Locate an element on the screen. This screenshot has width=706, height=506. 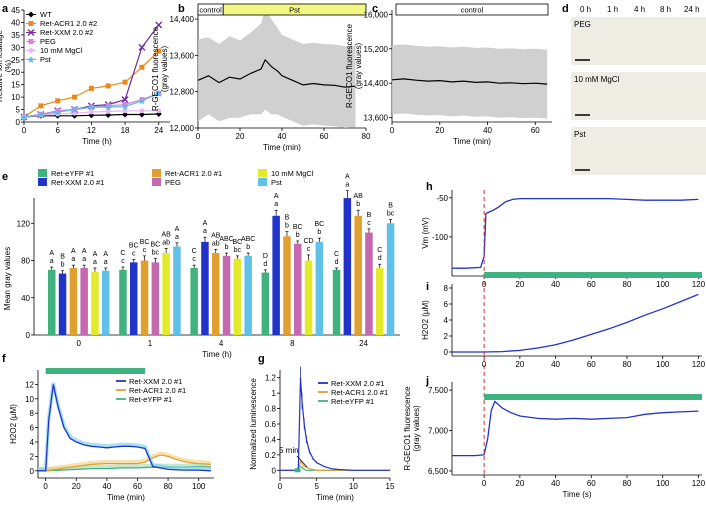
sig-letter-upper: AB is located at coordinates (166, 234).